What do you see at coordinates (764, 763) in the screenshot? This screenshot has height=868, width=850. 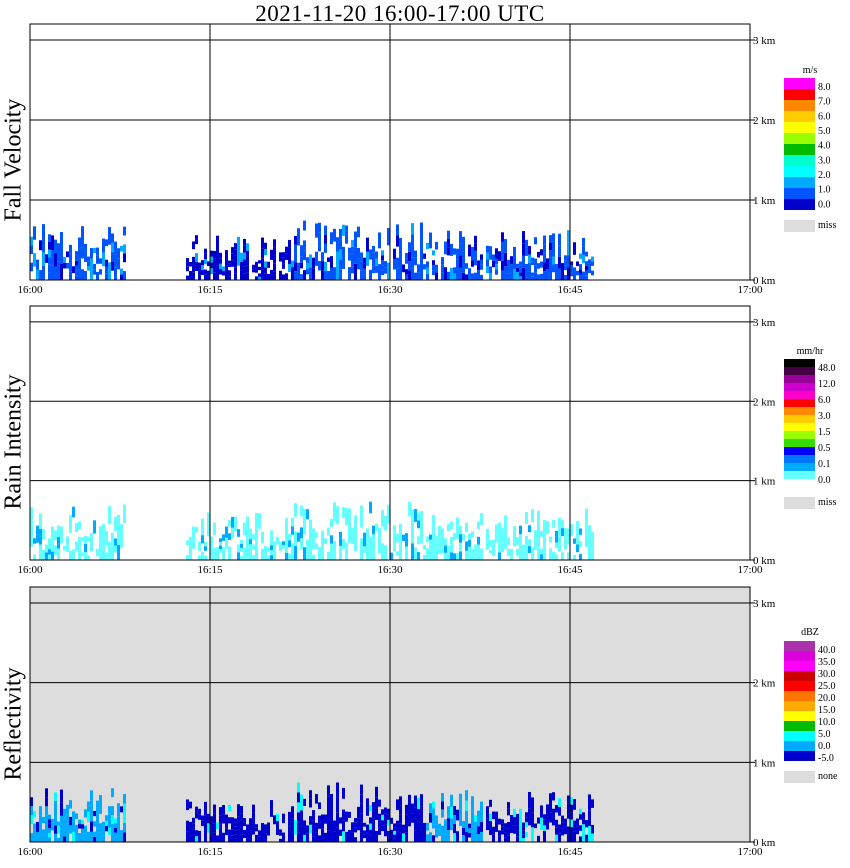 I see `y-tick-label: 1 km` at bounding box center [764, 763].